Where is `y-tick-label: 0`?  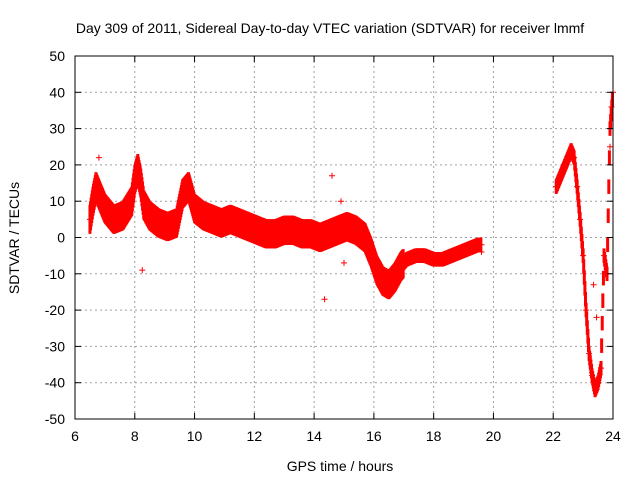 y-tick-label: 0 is located at coordinates (61, 238).